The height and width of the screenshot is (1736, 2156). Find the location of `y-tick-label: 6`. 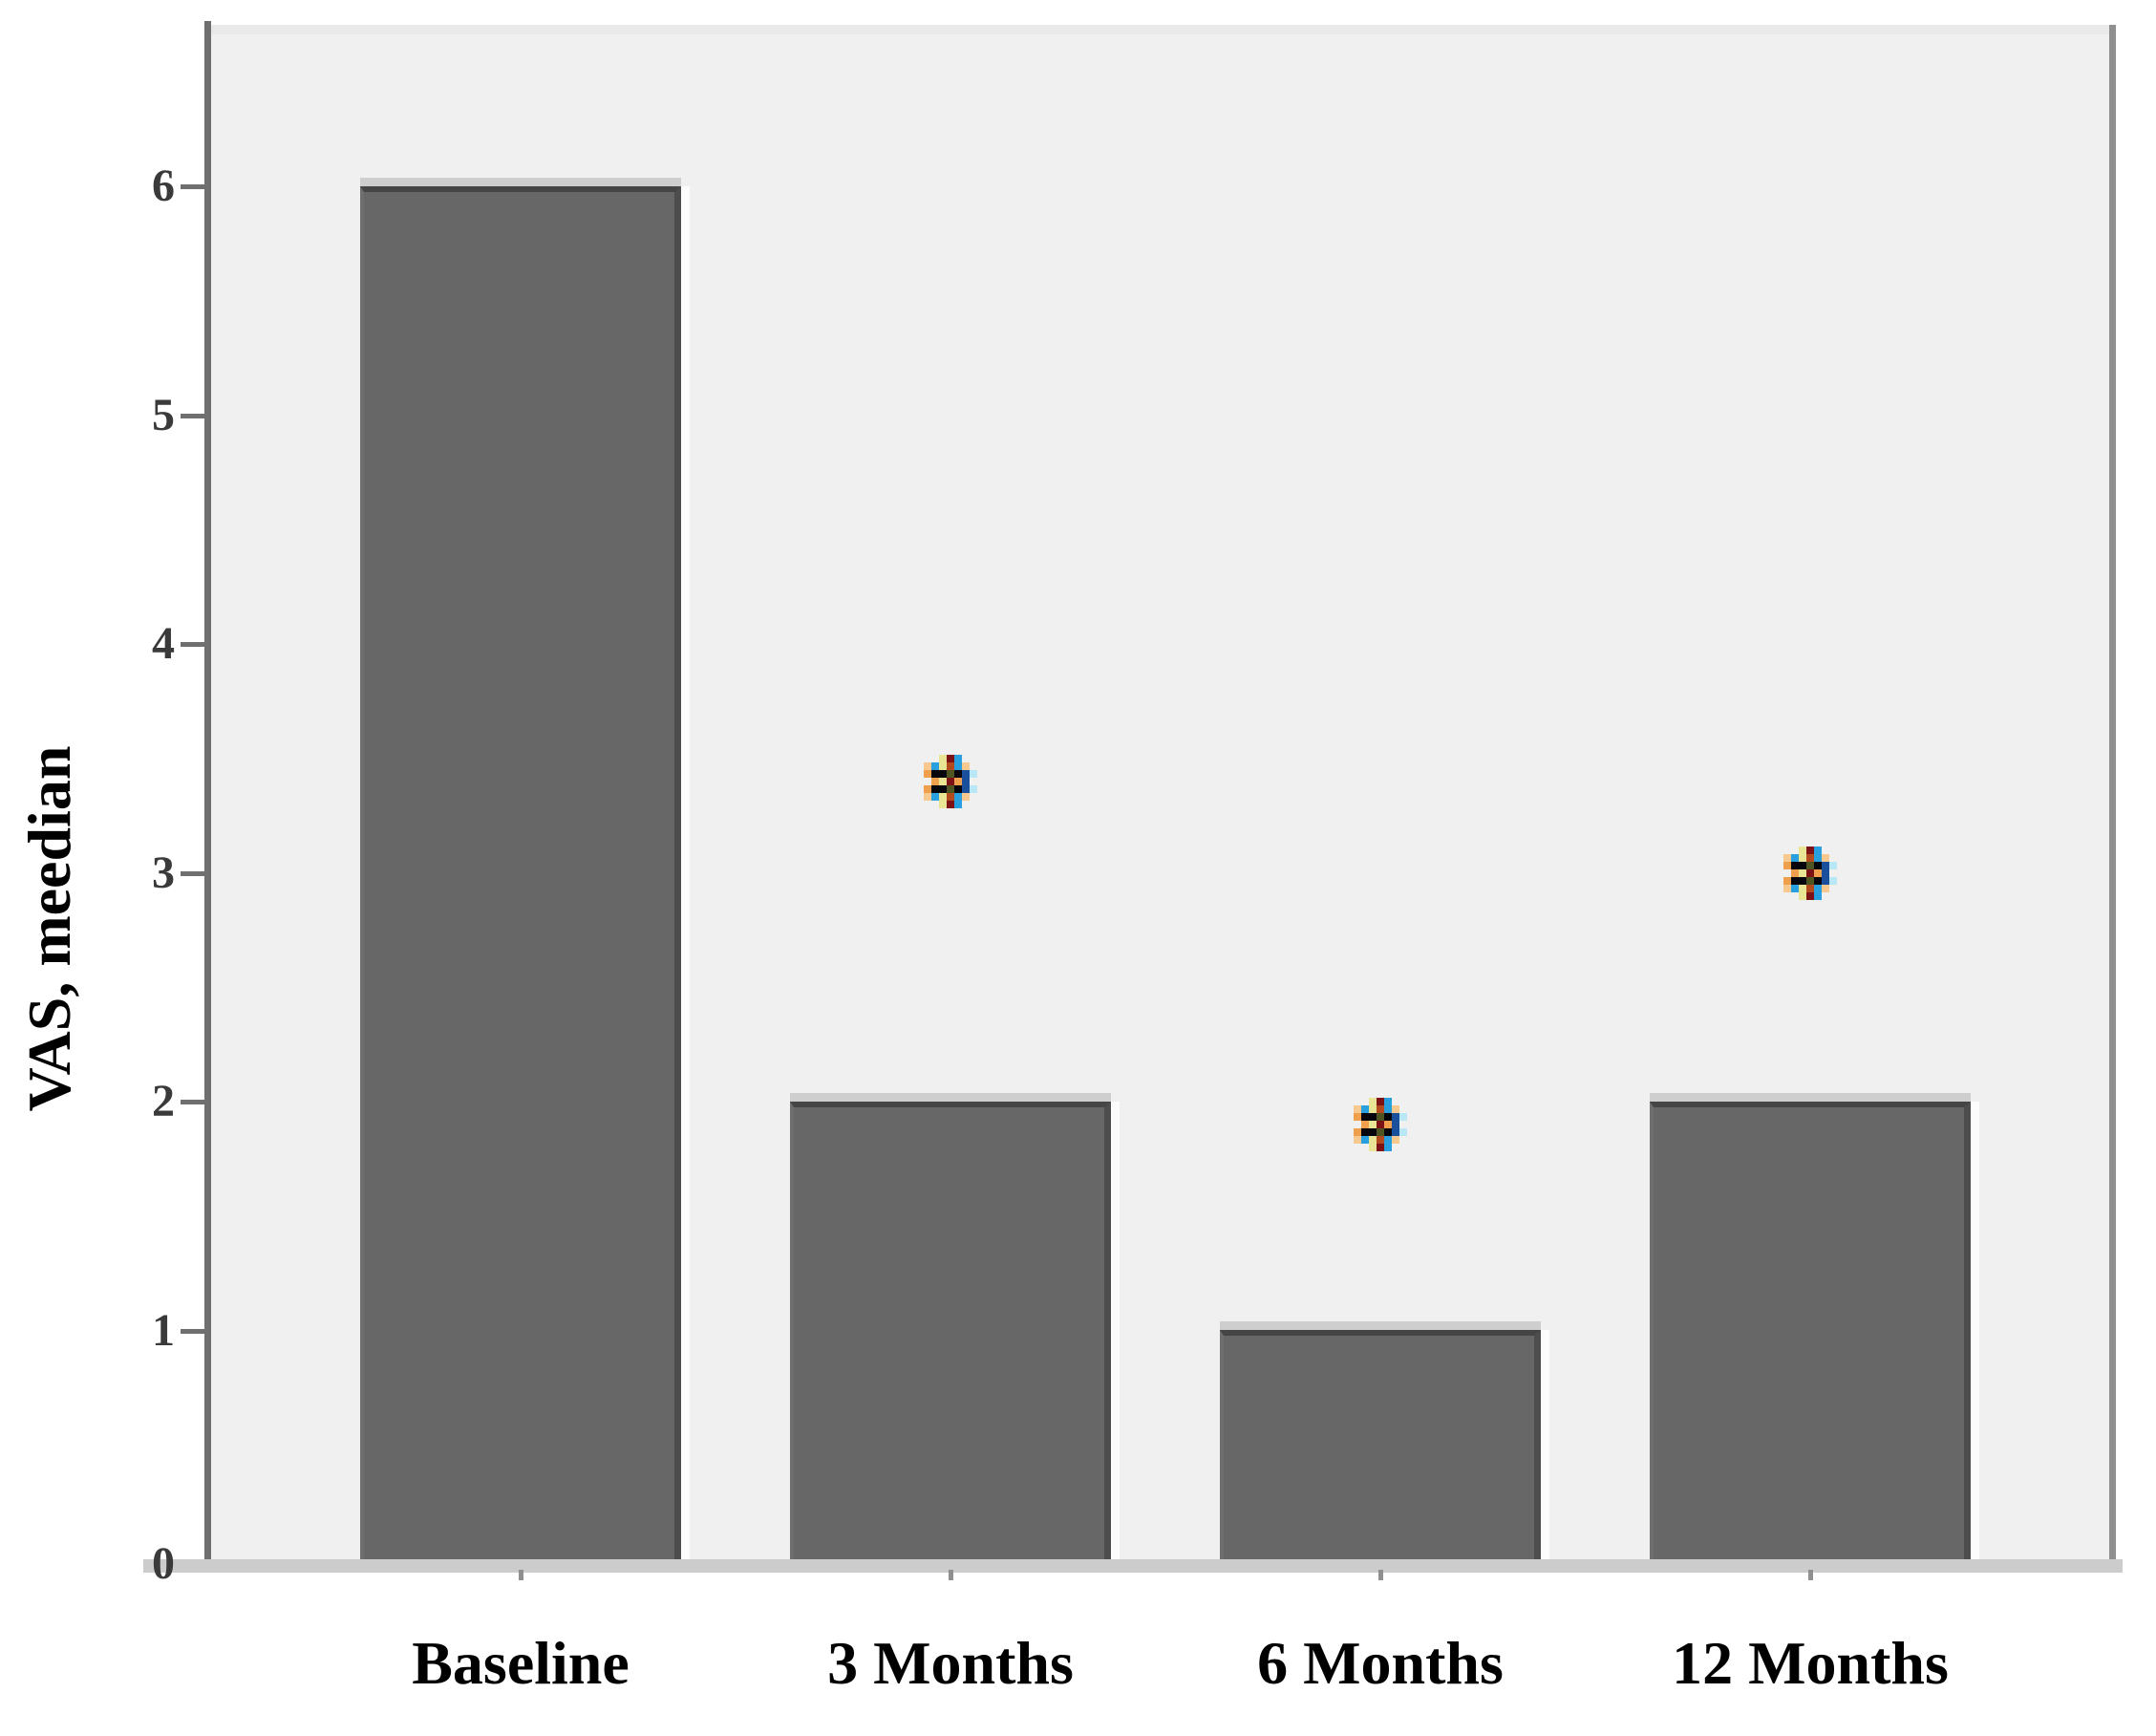

y-tick-label: 6 is located at coordinates (163, 186).